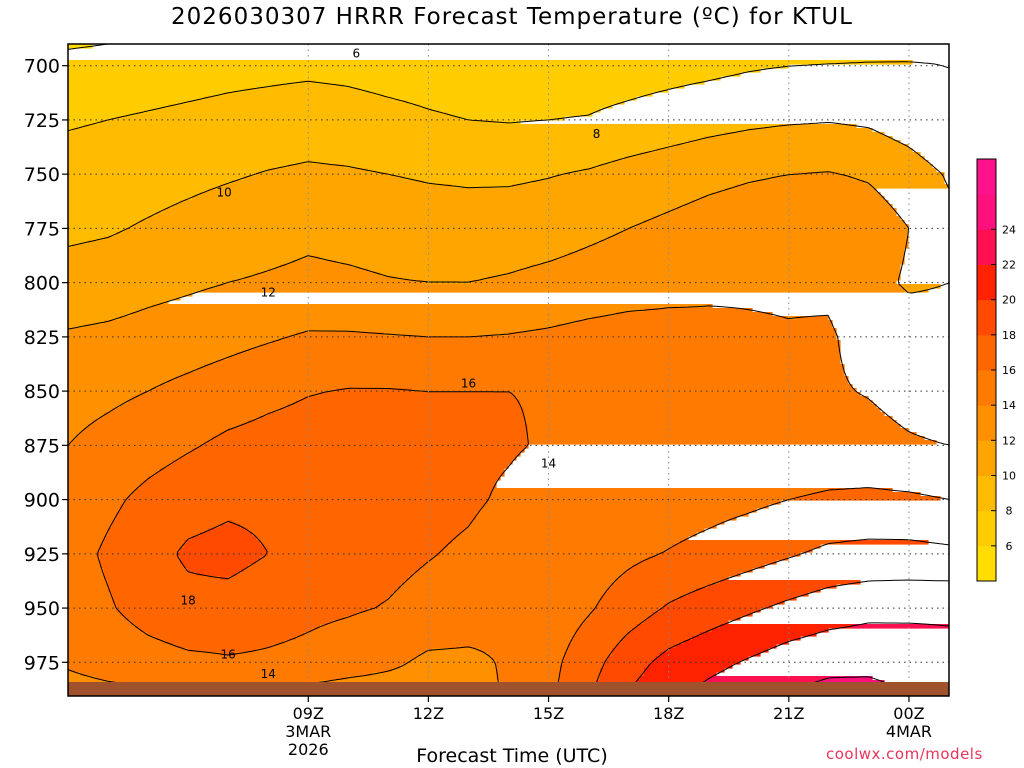  Describe the element at coordinates (42, 338) in the screenshot. I see `y-tick-label: 825` at that location.